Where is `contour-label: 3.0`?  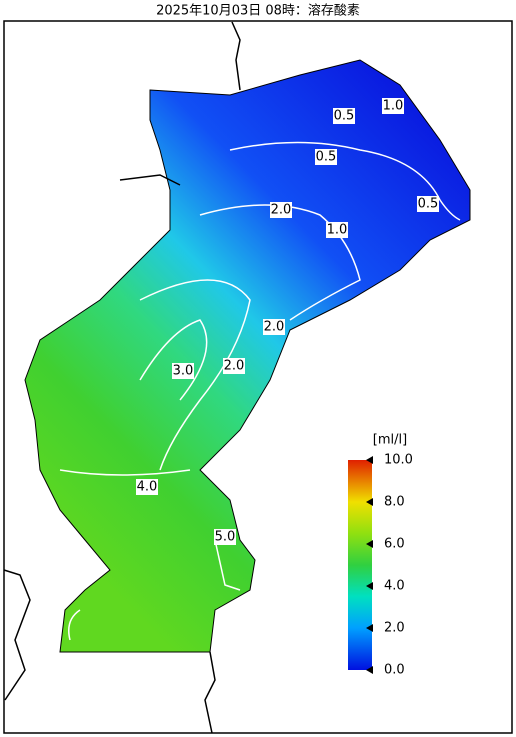
contour-label: 3.0 is located at coordinates (183, 371).